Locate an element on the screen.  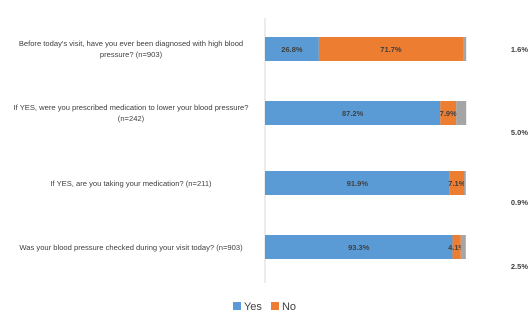
legend-item-yes: Yes is located at coordinates (247, 307).